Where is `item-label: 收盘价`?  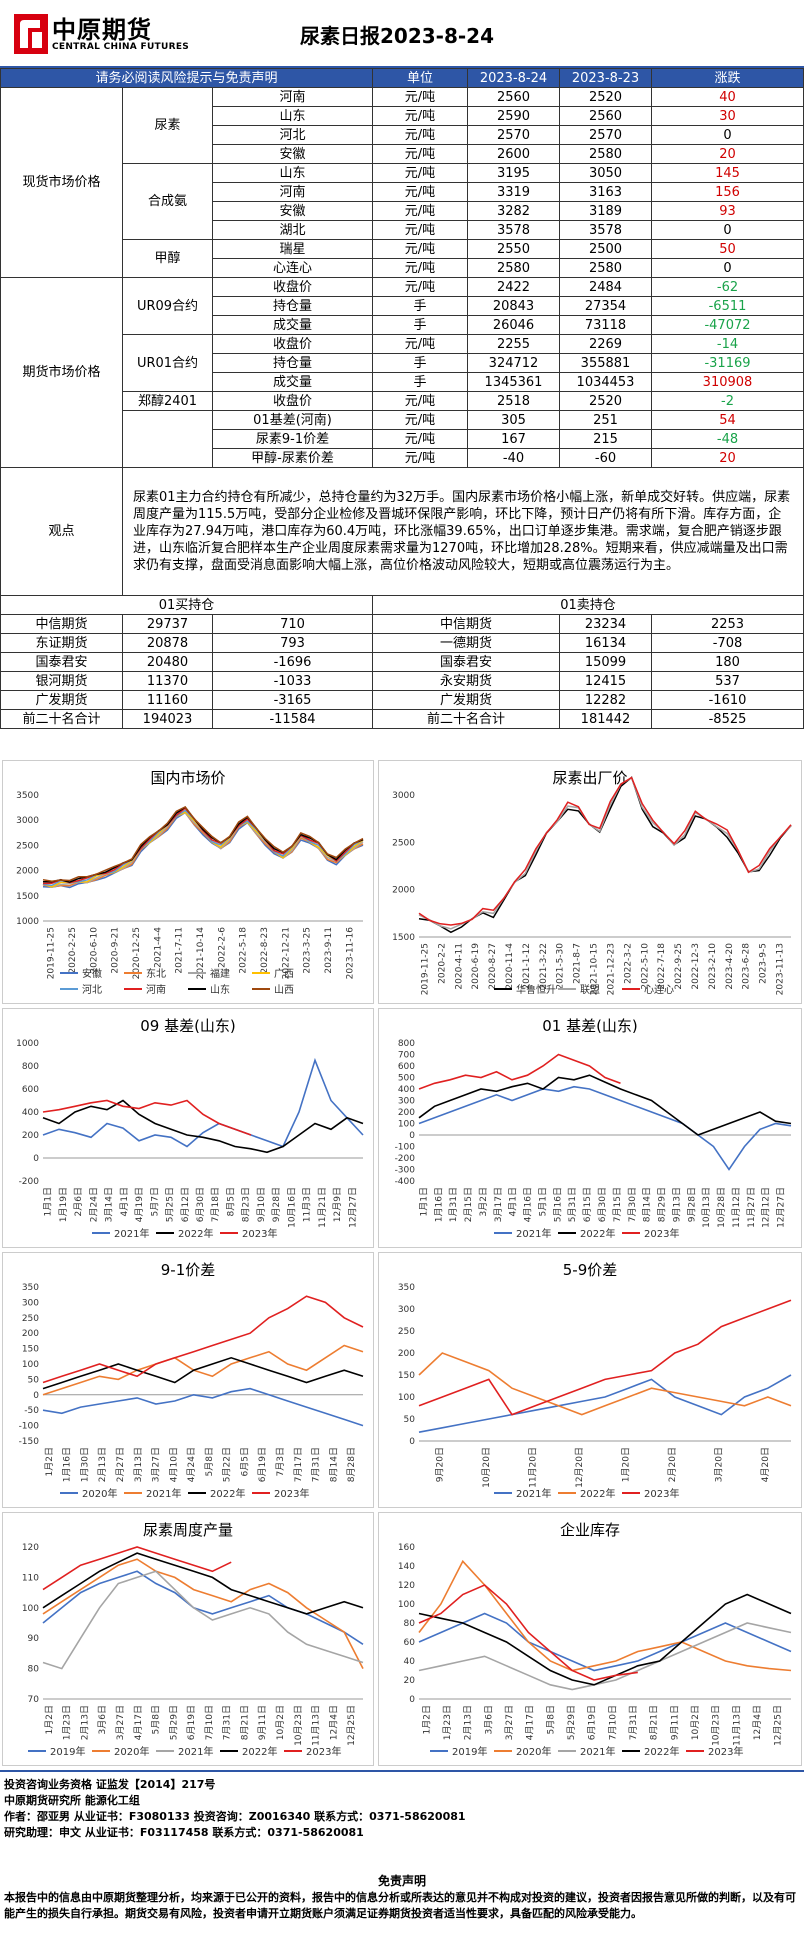
item-label: 收盘价 is located at coordinates (292, 287).